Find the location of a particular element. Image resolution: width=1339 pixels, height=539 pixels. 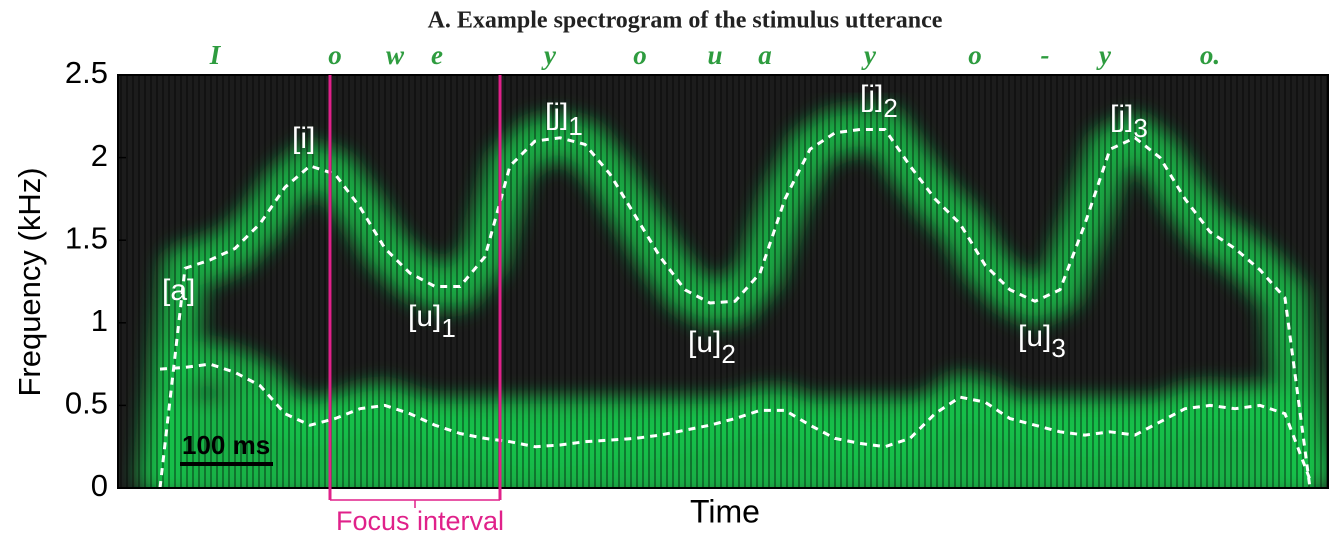

y-tick-label: 0 is located at coordinates (99, 485).